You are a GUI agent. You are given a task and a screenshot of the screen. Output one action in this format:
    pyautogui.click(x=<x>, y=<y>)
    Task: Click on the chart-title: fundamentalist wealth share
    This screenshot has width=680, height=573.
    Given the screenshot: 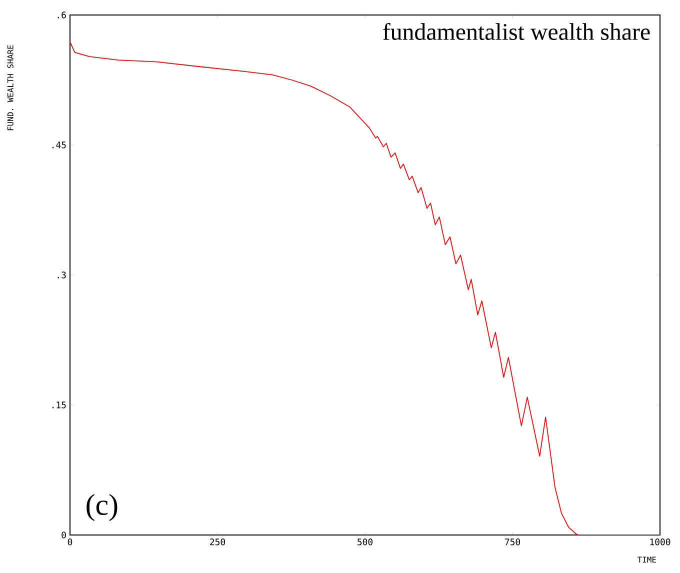 What is the action you would take?
    pyautogui.click(x=516, y=31)
    